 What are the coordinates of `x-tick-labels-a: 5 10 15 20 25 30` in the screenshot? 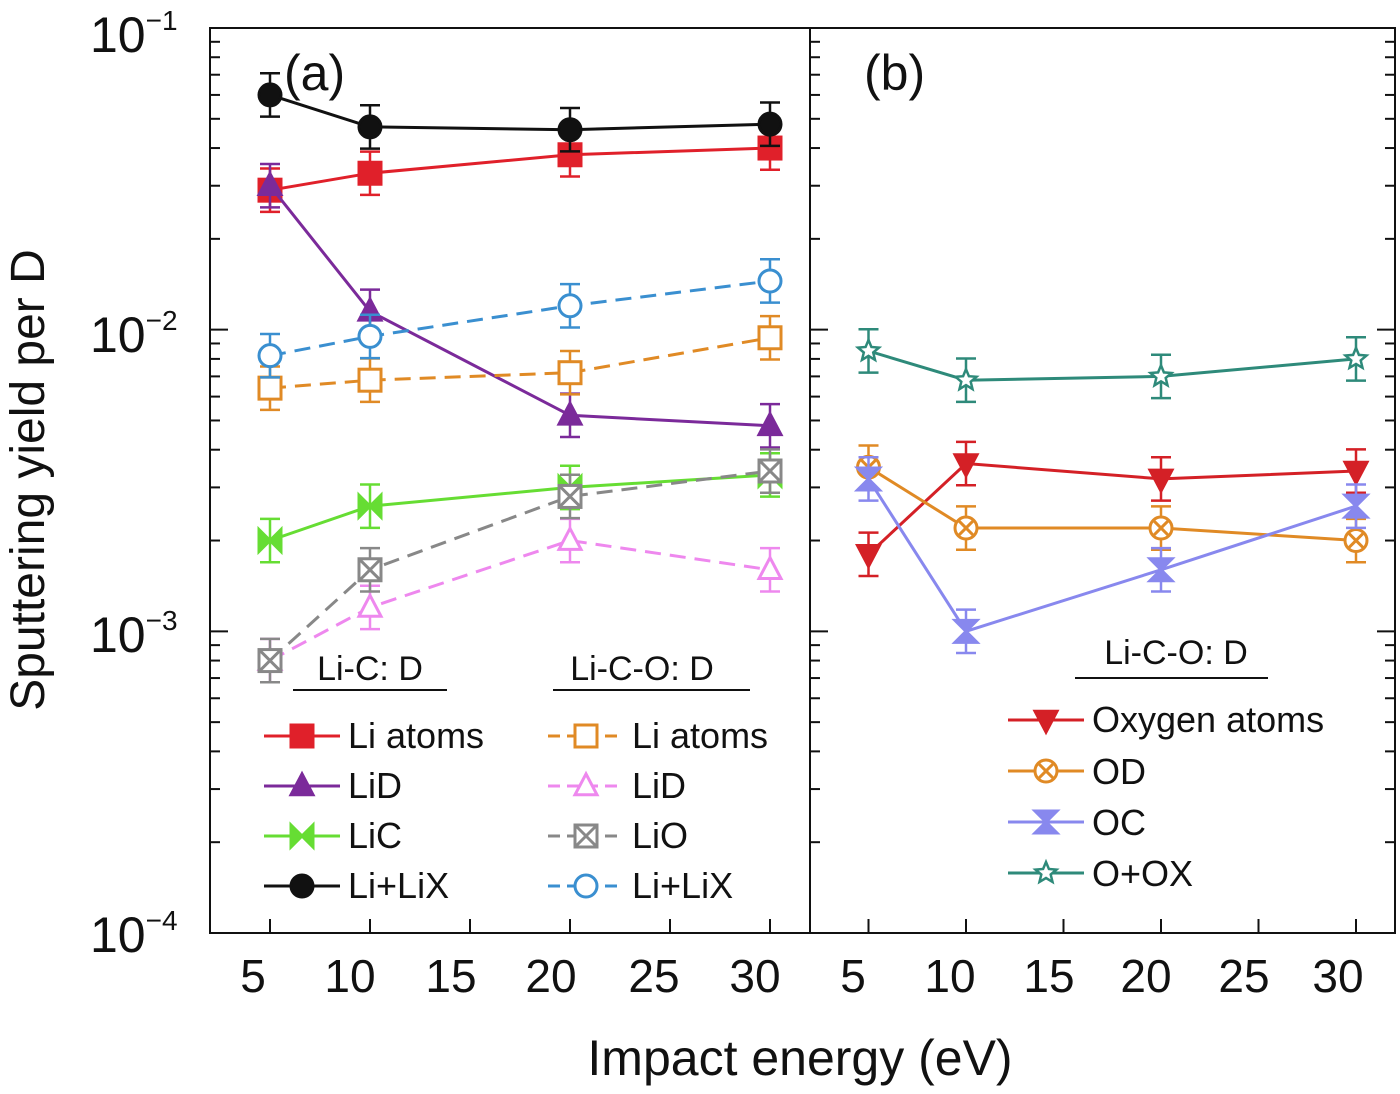 It's located at (510, 976).